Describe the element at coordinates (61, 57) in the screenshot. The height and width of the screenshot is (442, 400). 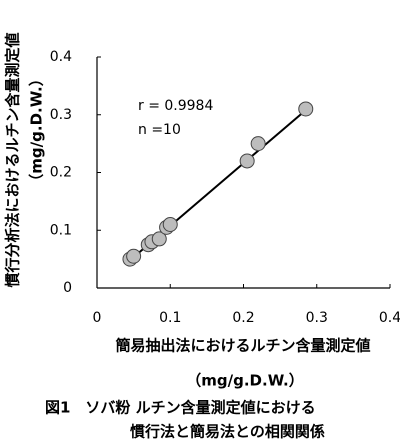
I see `y-tick-label: 0.4` at that location.